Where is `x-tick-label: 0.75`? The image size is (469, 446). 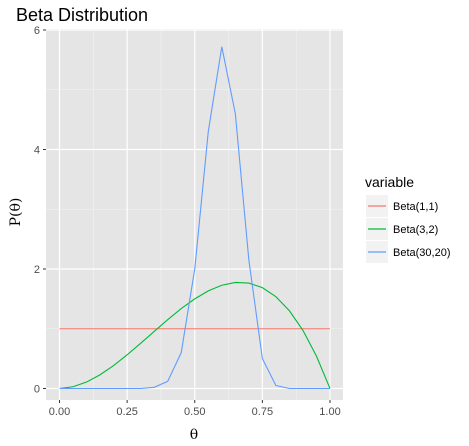 x-tick-label: 0.75 is located at coordinates (262, 412).